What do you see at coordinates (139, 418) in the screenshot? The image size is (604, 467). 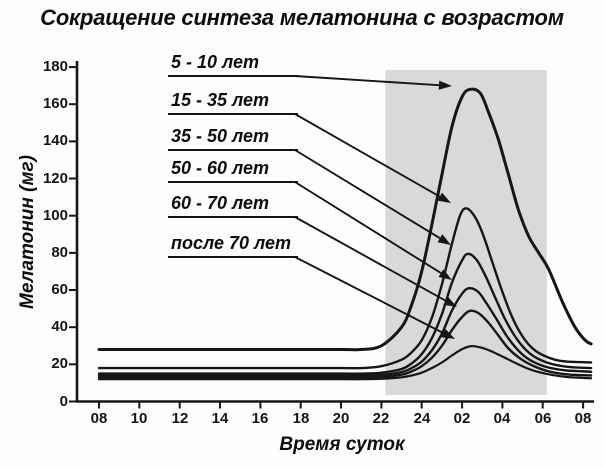 I see `x-tick-label: 10` at bounding box center [139, 418].